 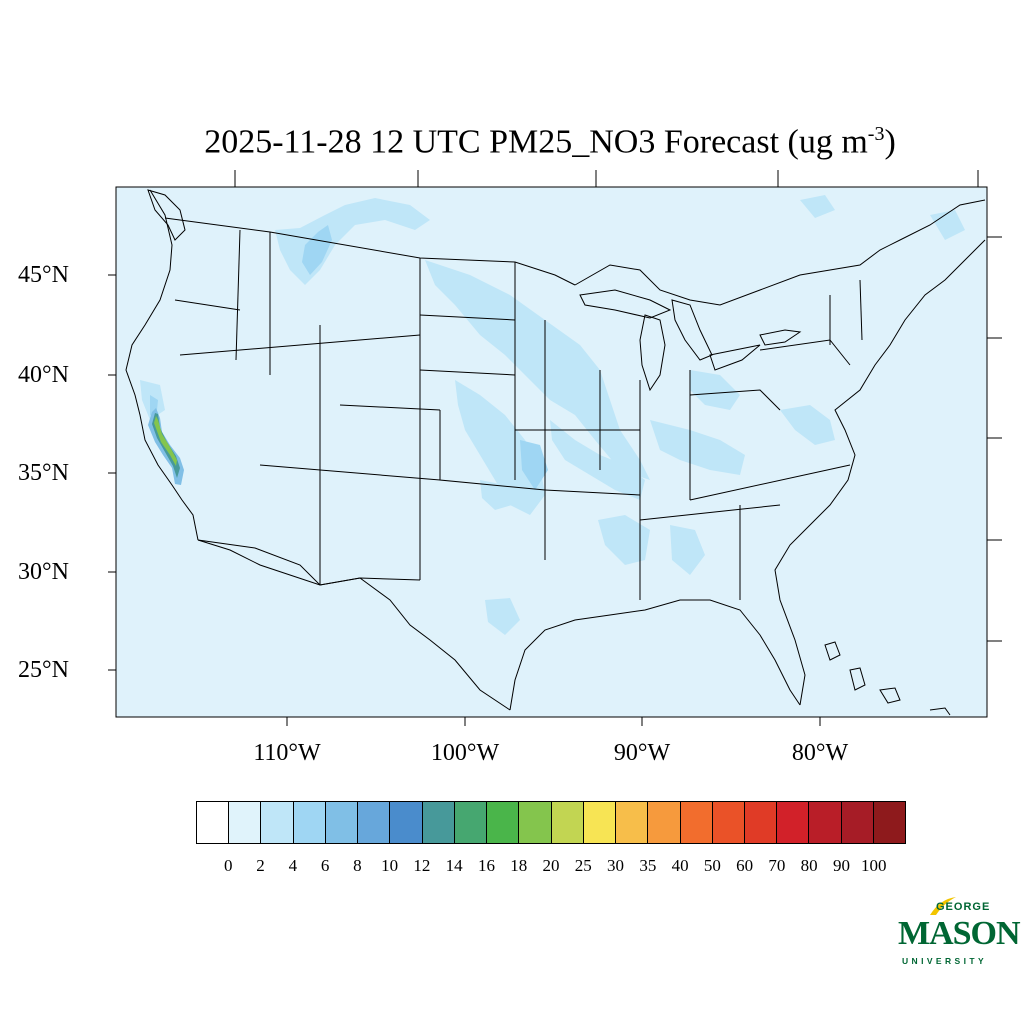 What do you see at coordinates (642, 753) in the screenshot?
I see `lon-label-90: 90°W` at bounding box center [642, 753].